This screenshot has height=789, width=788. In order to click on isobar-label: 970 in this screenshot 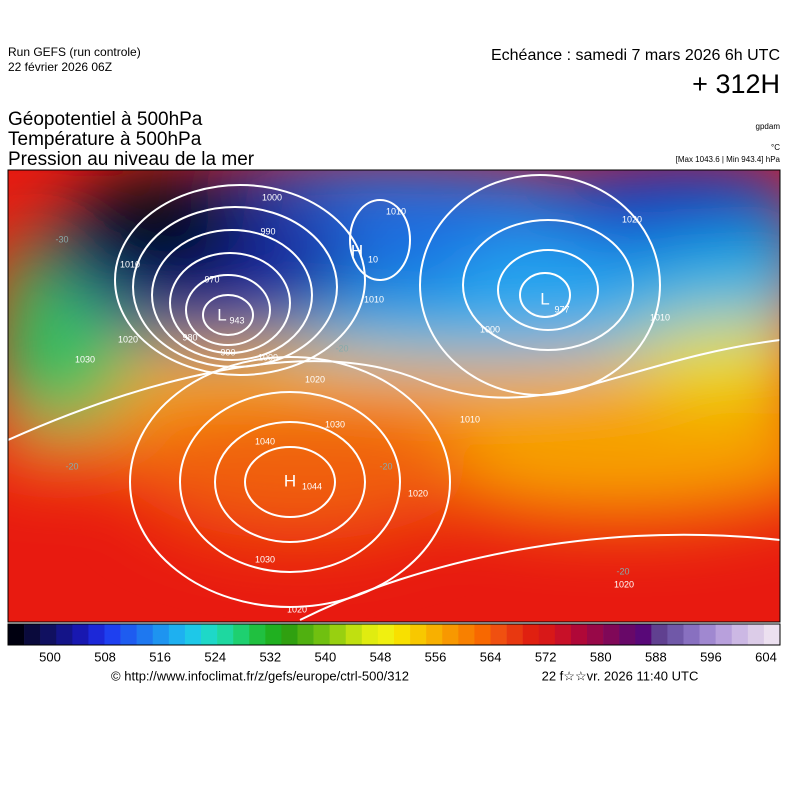, I will do `click(211, 279)`.